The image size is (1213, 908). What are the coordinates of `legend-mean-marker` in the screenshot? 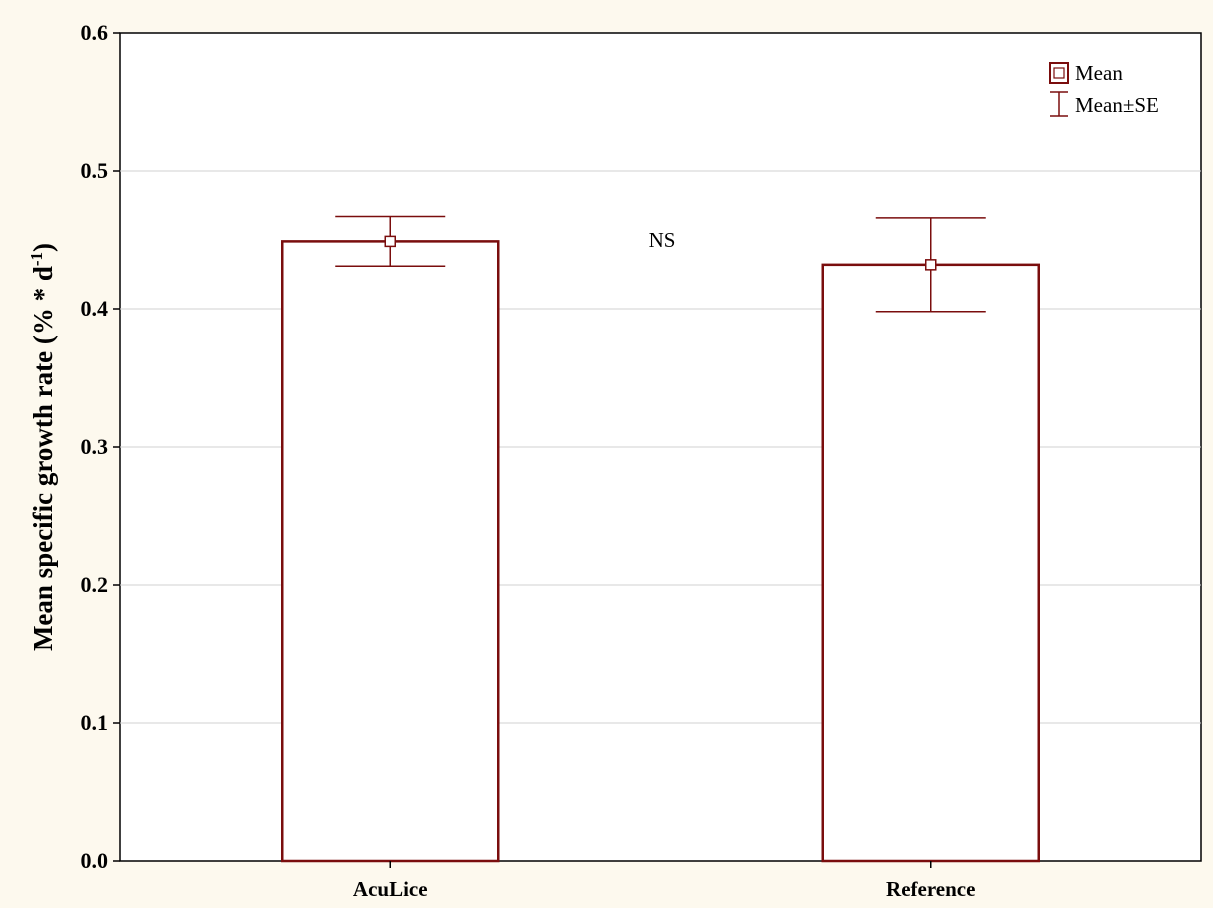 It's located at (1059, 73).